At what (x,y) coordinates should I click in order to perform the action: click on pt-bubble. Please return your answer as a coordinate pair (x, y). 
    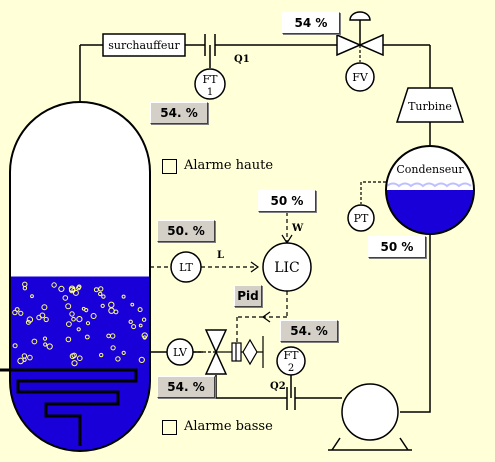
    Looking at the image, I should click on (361, 218).